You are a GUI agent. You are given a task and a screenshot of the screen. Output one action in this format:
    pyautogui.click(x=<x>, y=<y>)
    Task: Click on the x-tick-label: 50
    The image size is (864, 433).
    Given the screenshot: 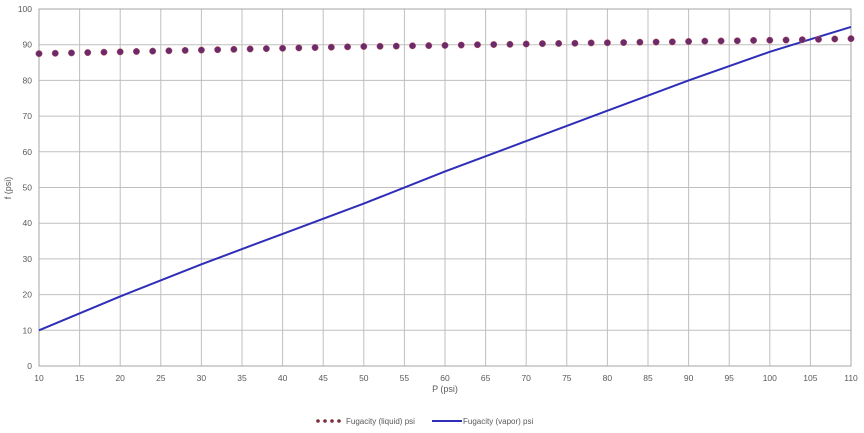 What is the action you would take?
    pyautogui.click(x=364, y=378)
    